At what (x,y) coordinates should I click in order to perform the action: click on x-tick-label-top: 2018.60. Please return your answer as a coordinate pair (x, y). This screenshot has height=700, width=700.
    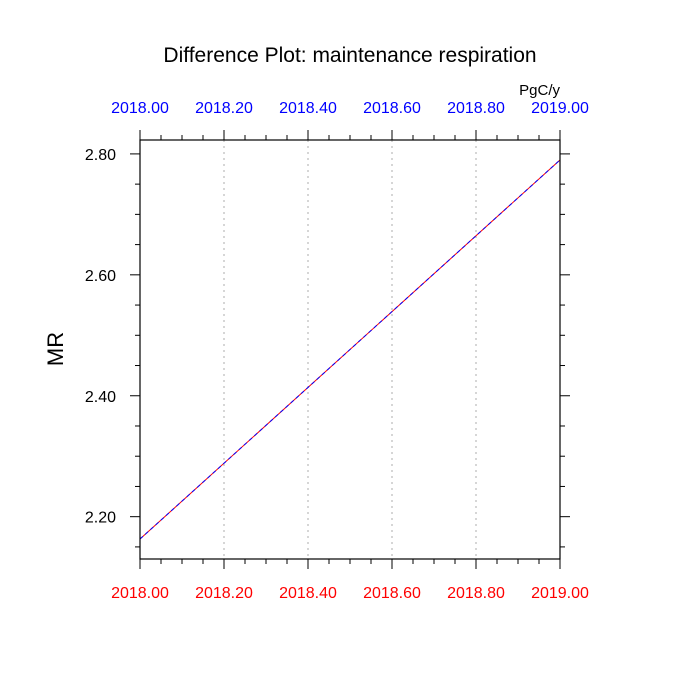
    Looking at the image, I should click on (392, 108).